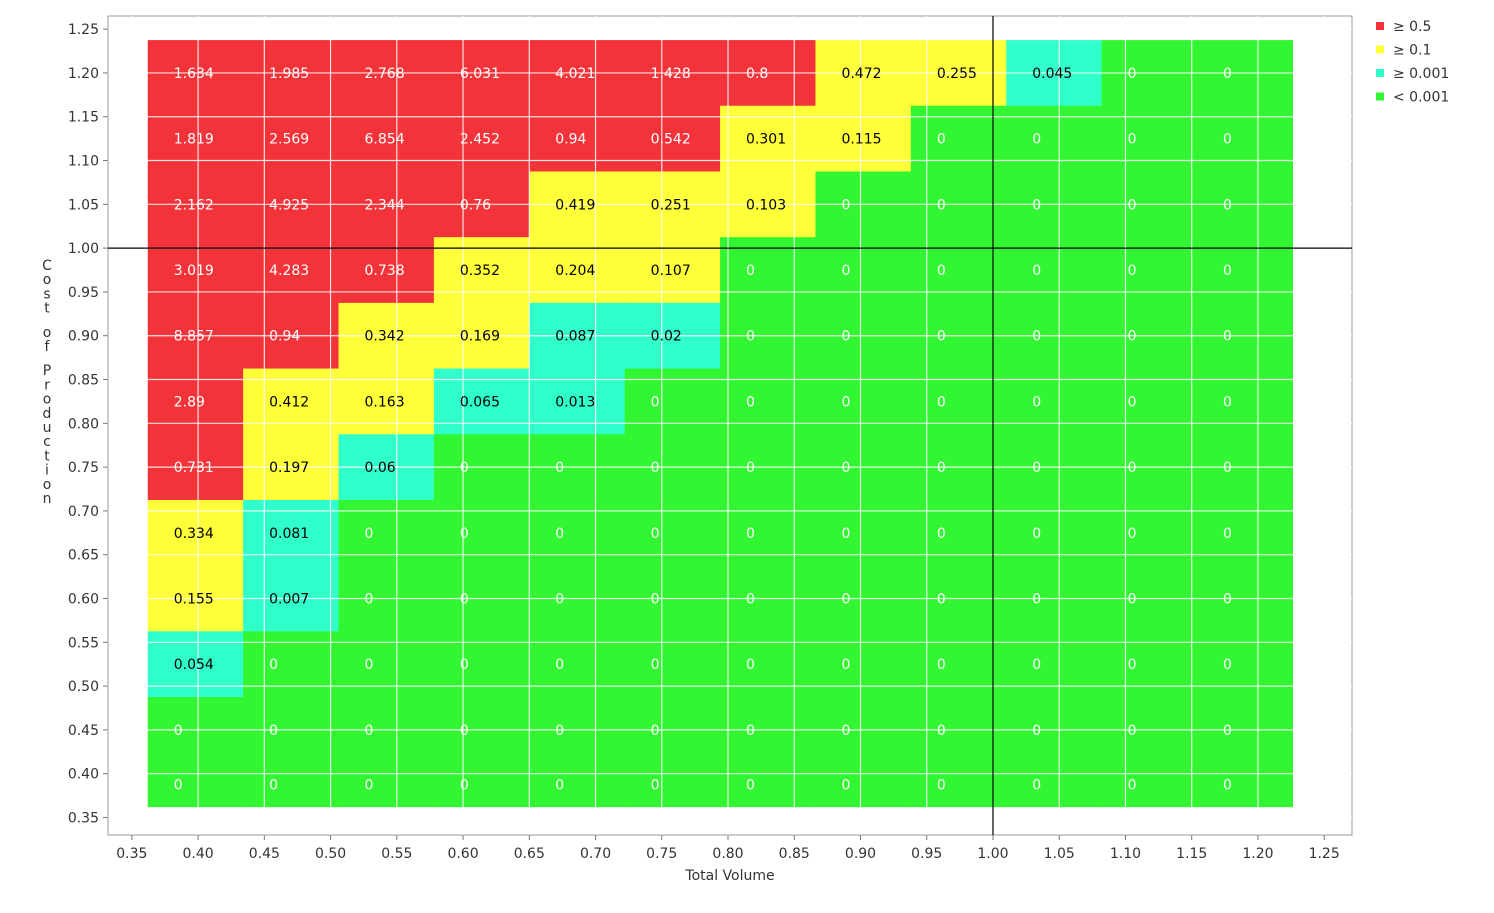 The height and width of the screenshot is (913, 1494). I want to click on cell-value-label: 4.925, so click(289, 205).